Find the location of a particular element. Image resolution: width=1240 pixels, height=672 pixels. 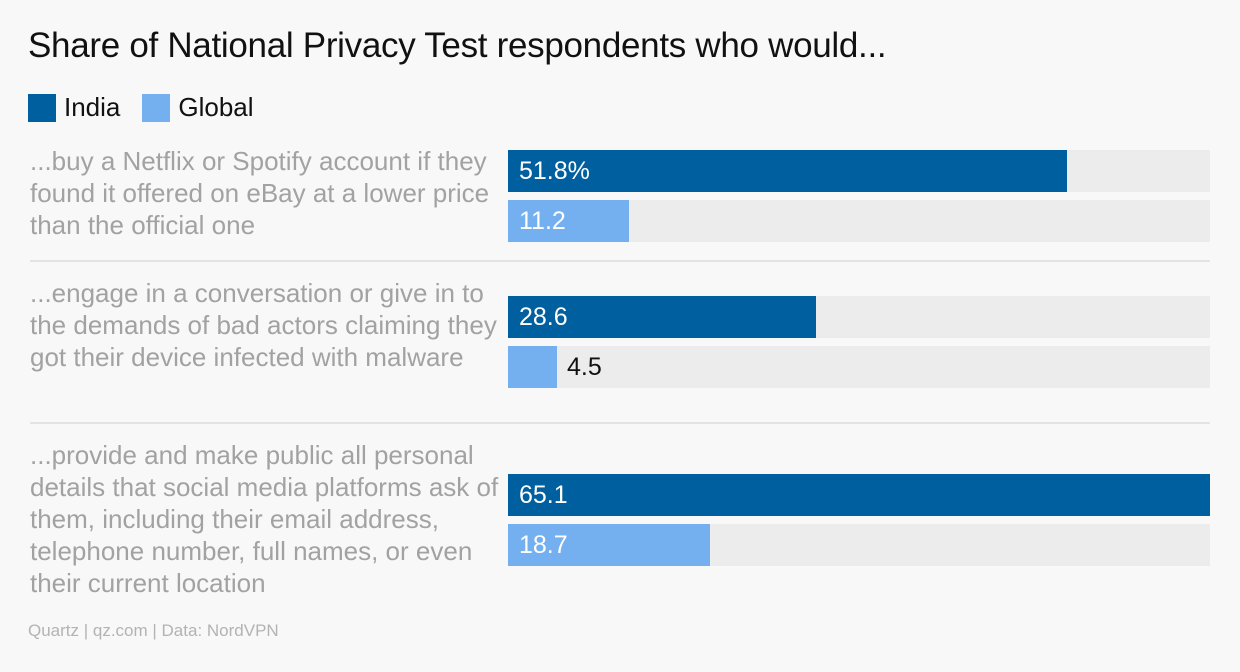

data-label: 4.5 is located at coordinates (584, 367).